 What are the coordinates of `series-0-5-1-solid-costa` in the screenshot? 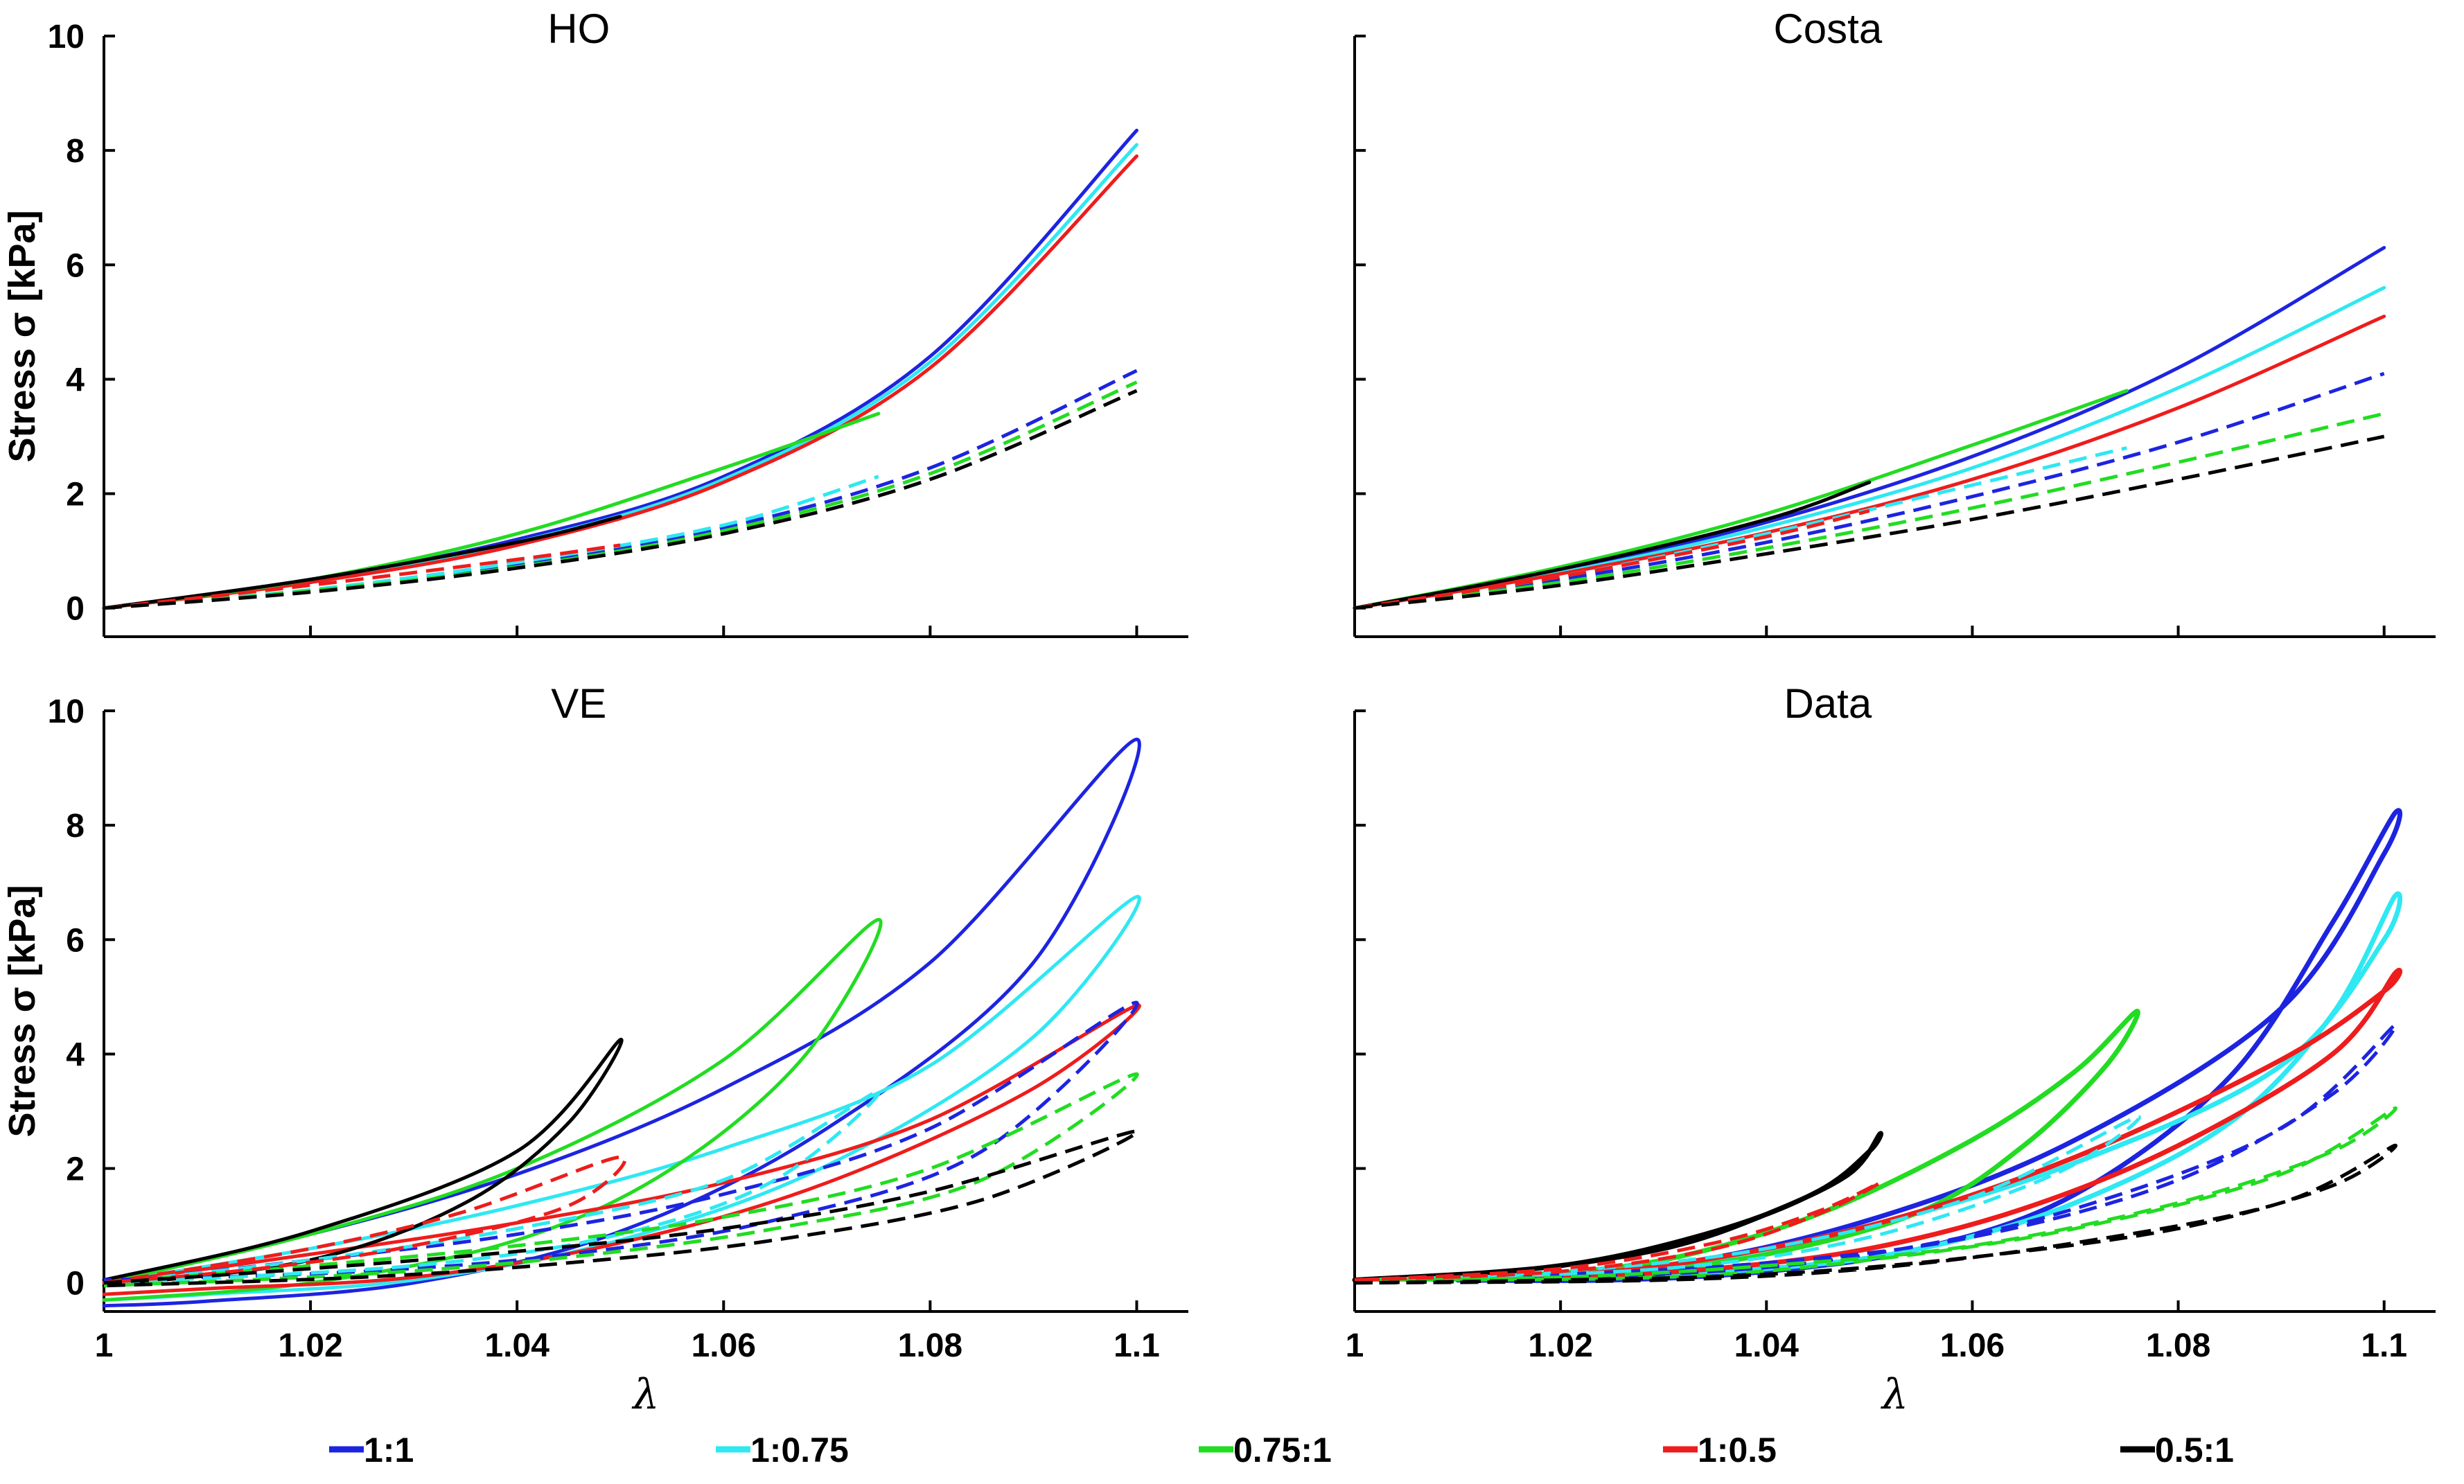 It's located at (1612, 545).